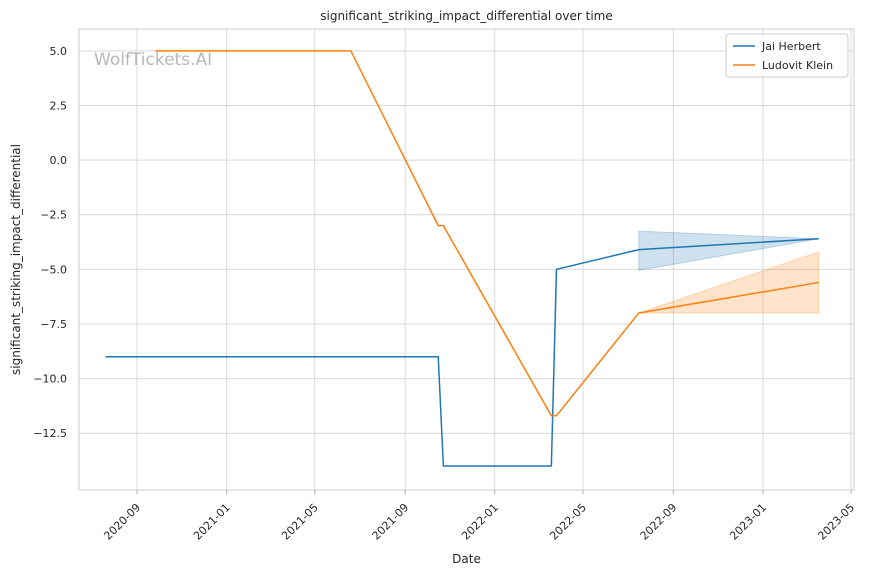  I want to click on watermark: WolfTickets.AI, so click(153, 60).